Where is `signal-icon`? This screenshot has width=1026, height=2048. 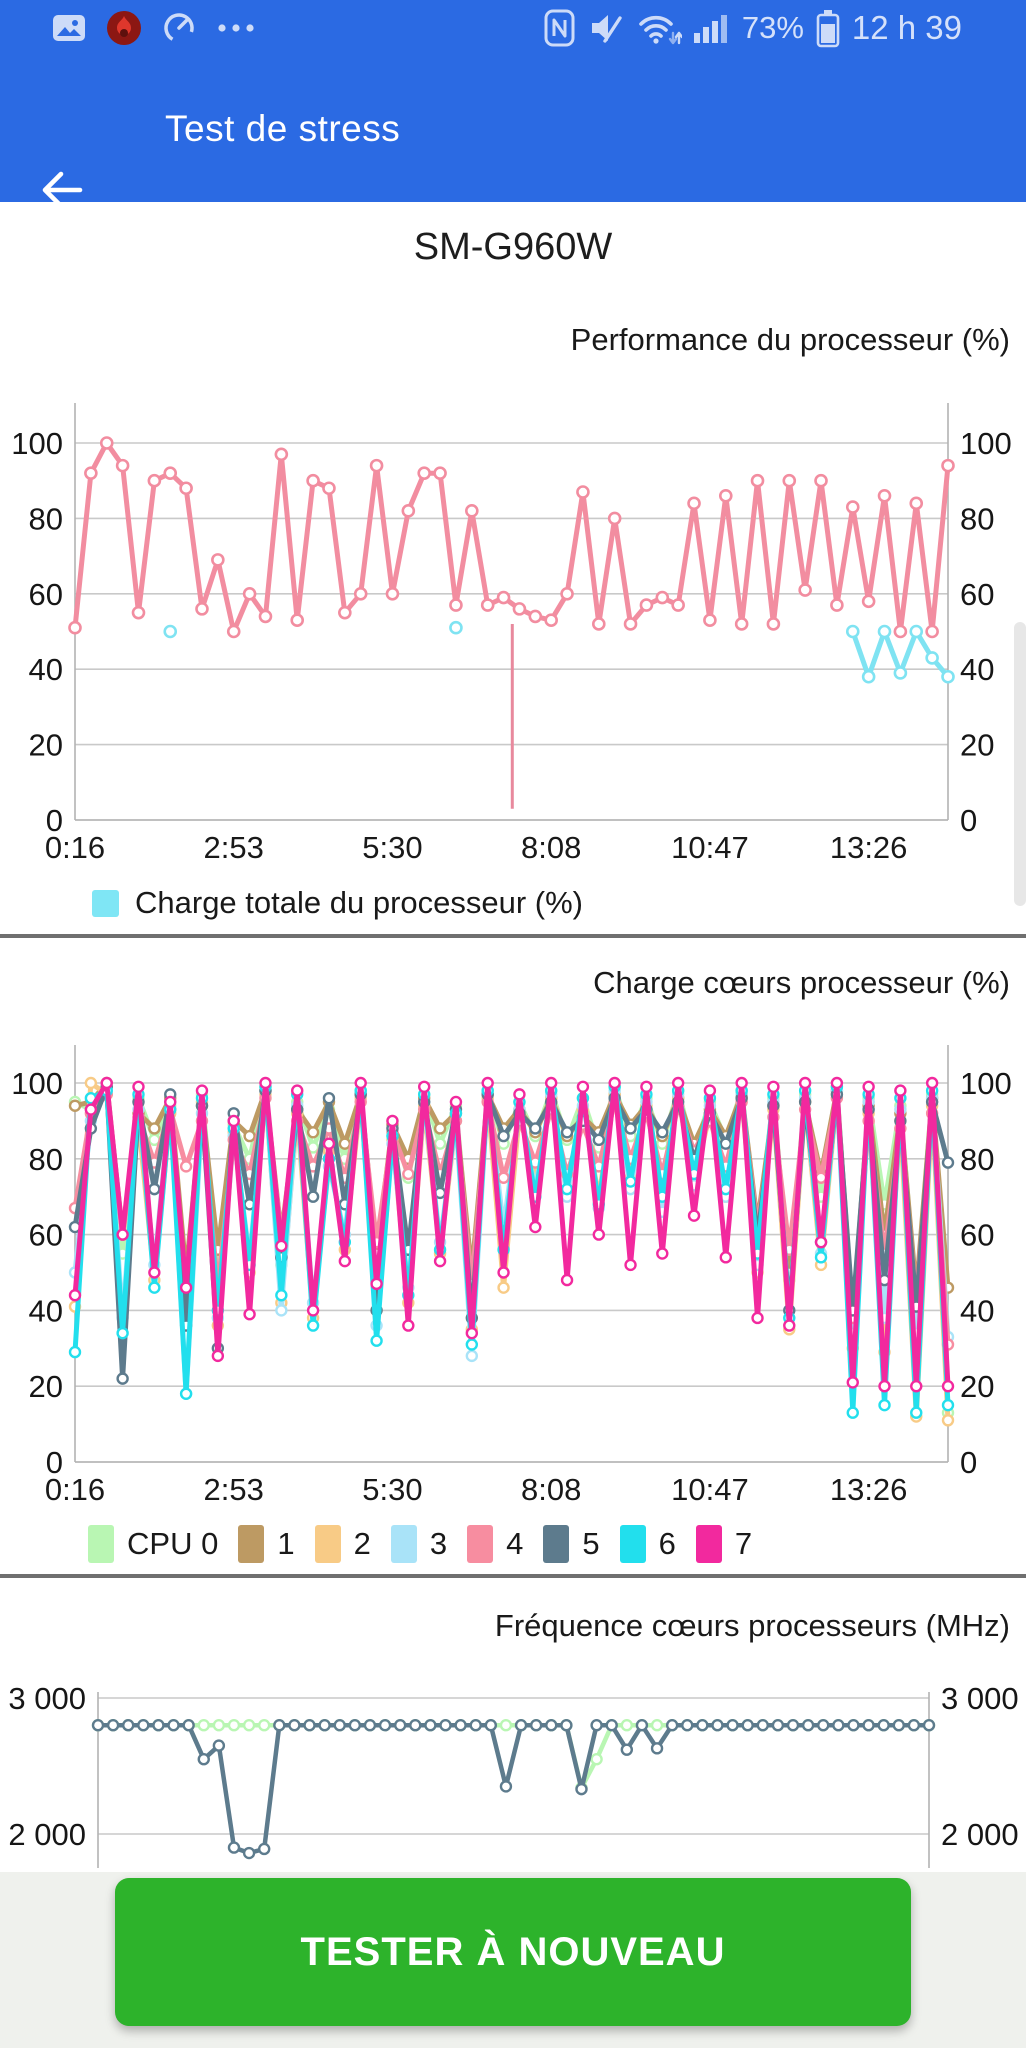 signal-icon is located at coordinates (710, 29).